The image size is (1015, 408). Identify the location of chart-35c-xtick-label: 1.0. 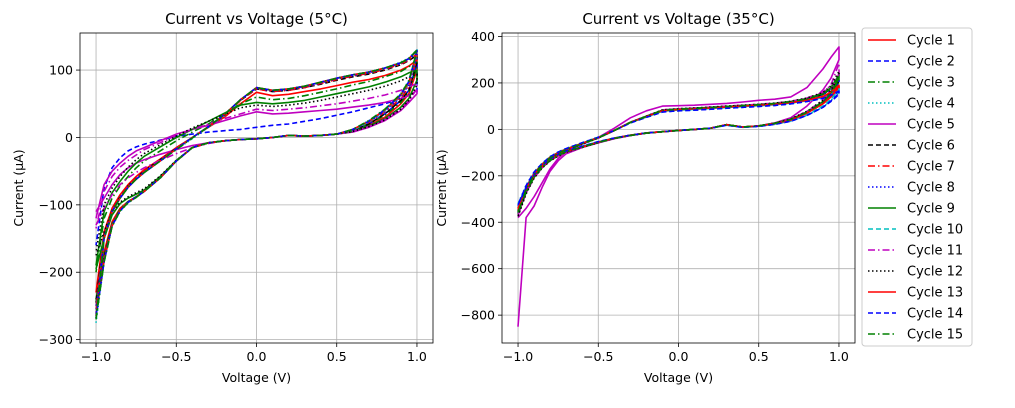
(839, 356).